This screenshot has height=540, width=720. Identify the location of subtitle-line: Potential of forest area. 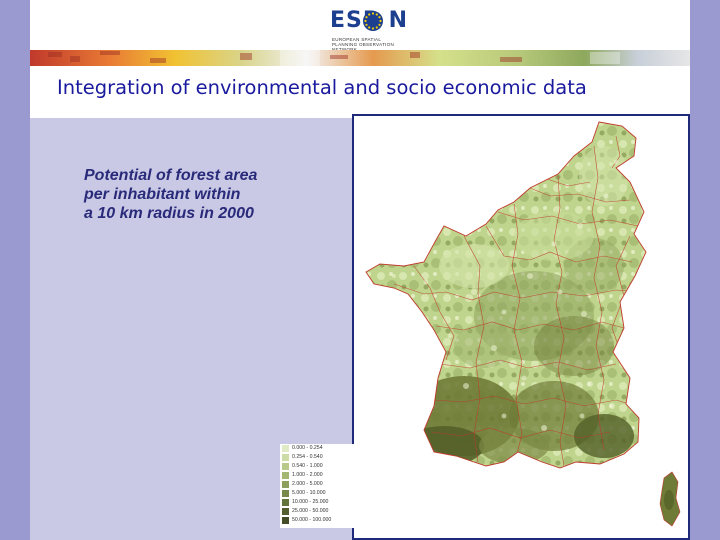
(171, 175).